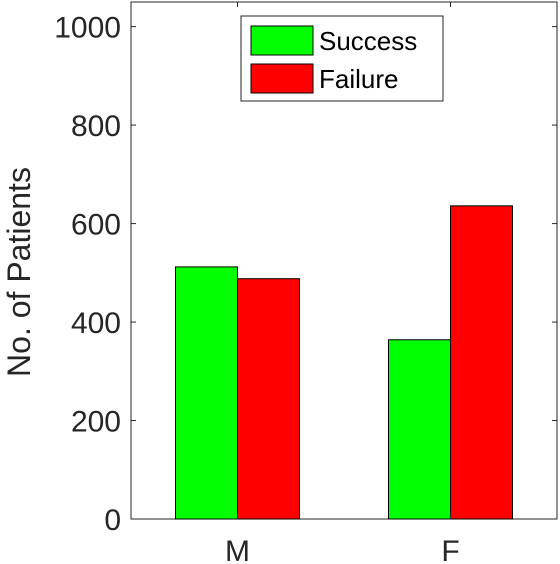  What do you see at coordinates (282, 40) in the screenshot?
I see `legend-swatch-success` at bounding box center [282, 40].